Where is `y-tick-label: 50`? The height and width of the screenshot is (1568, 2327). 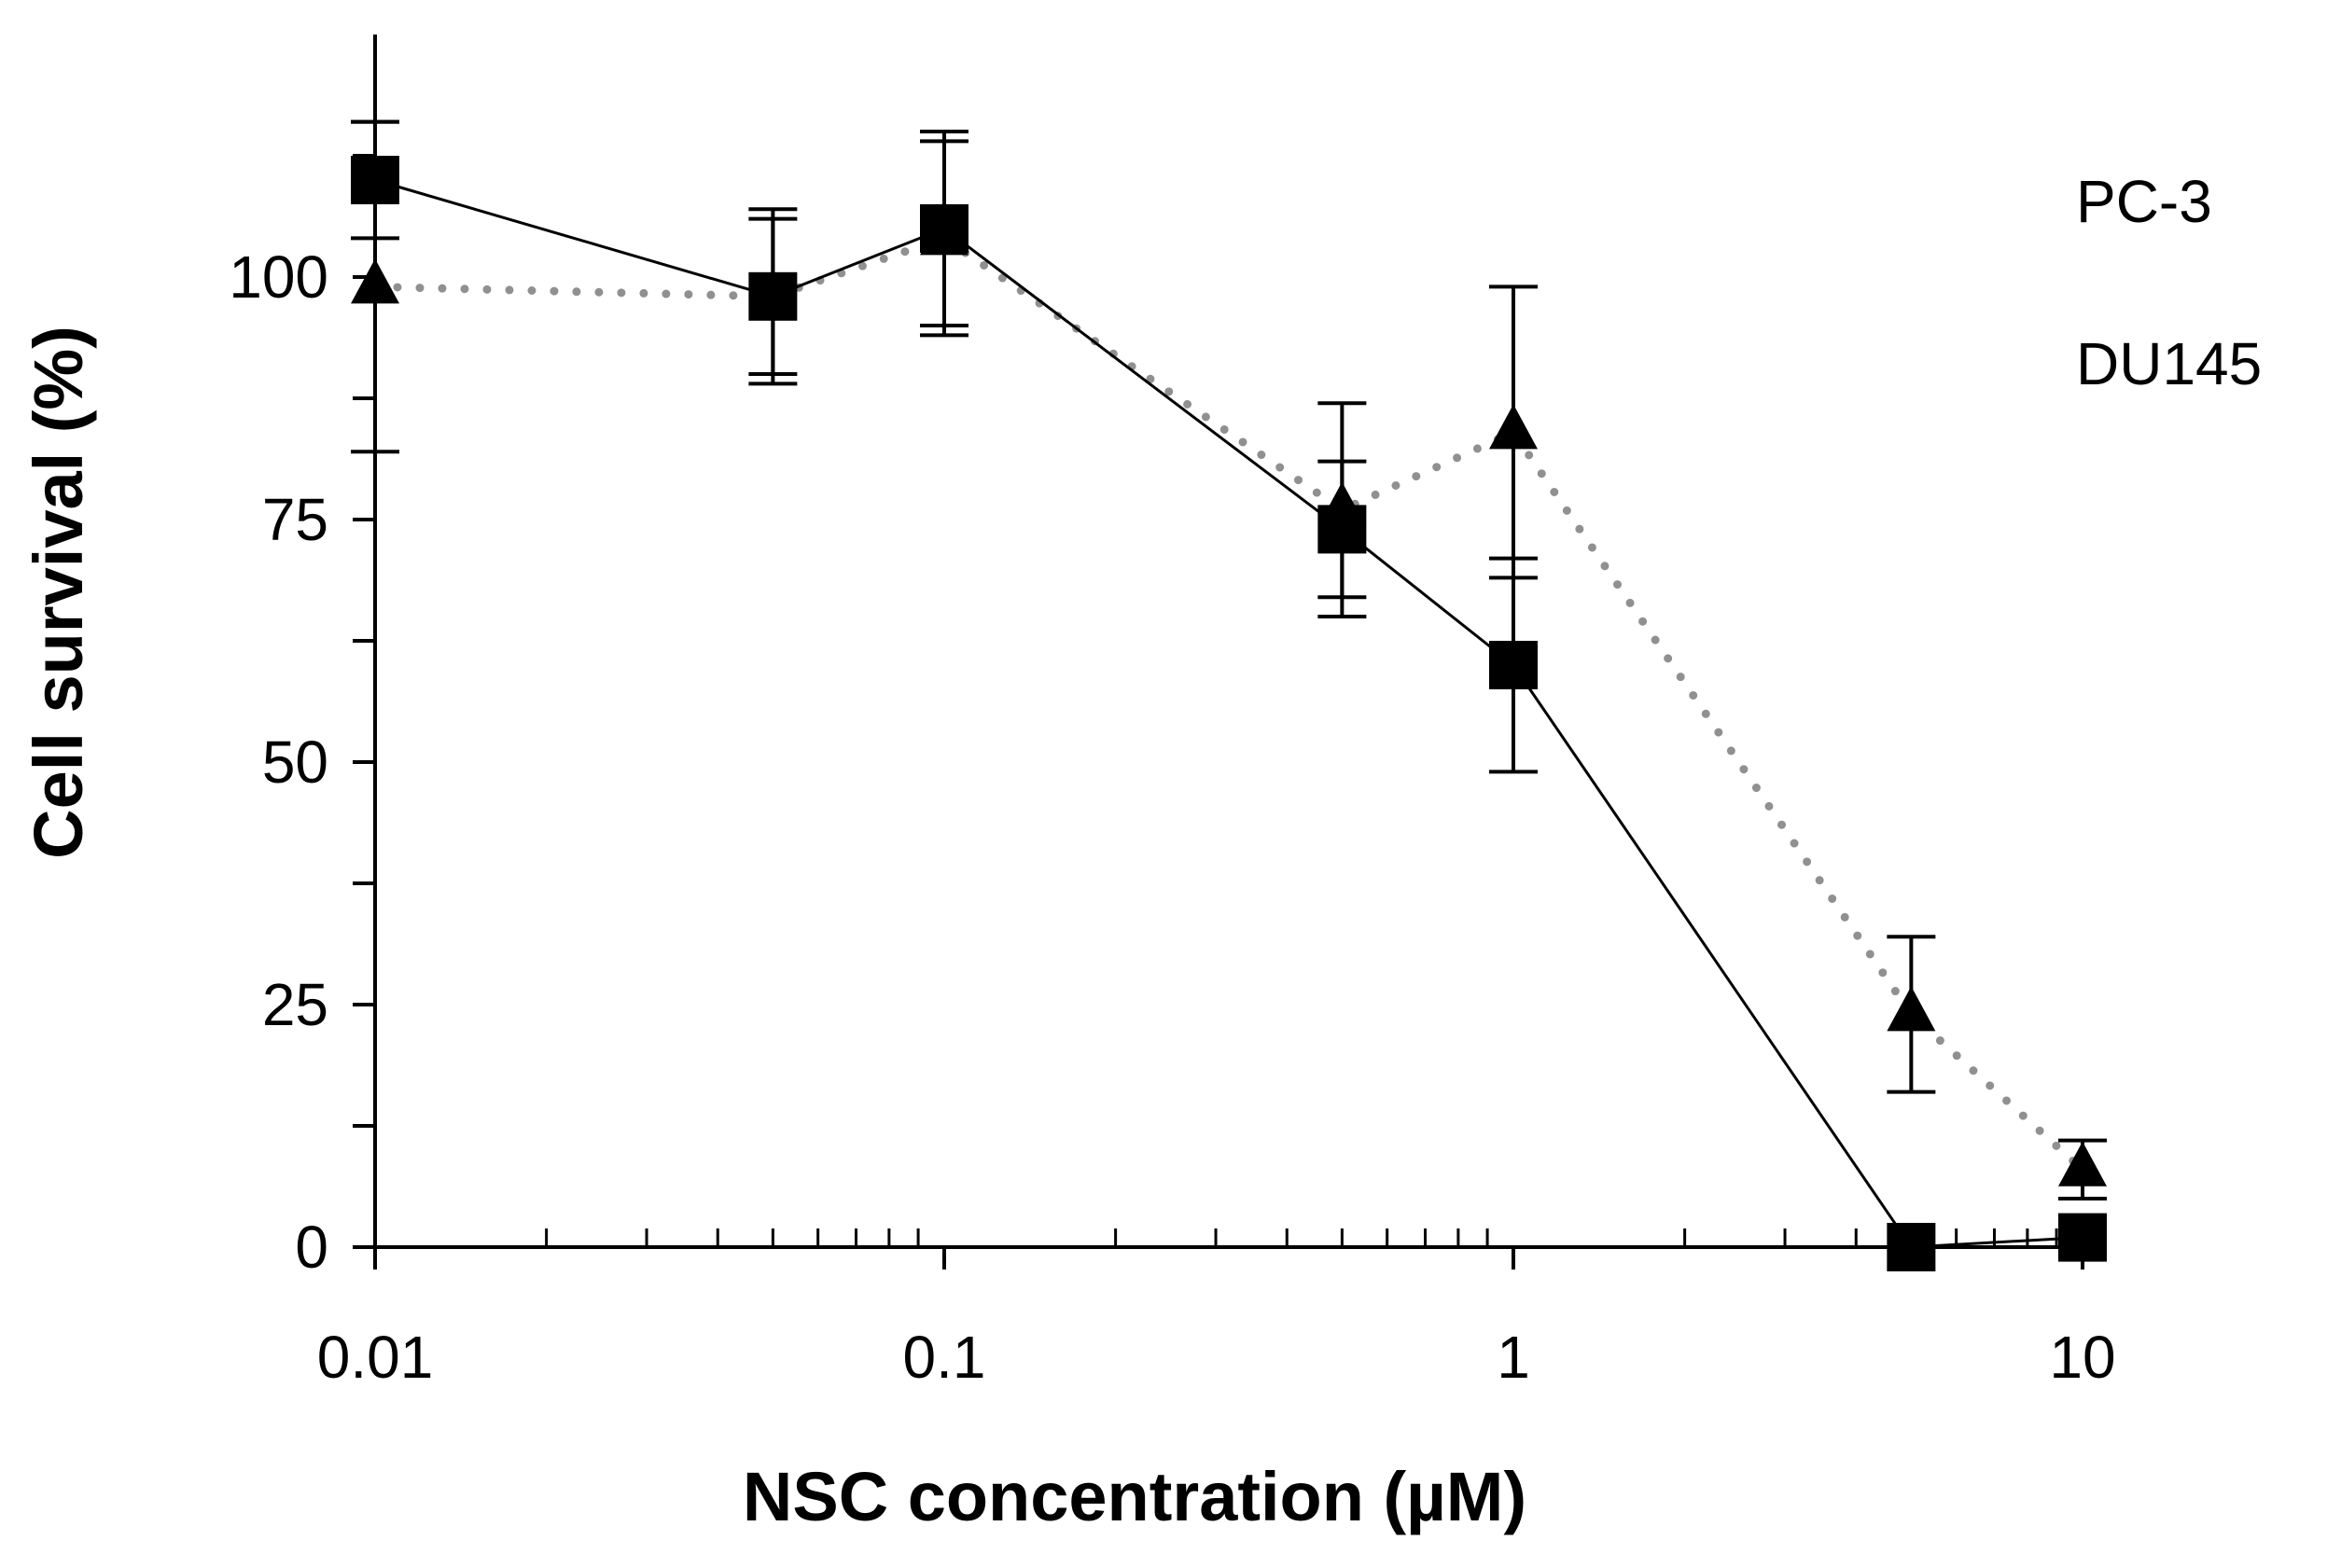 y-tick-label: 50 is located at coordinates (295, 762).